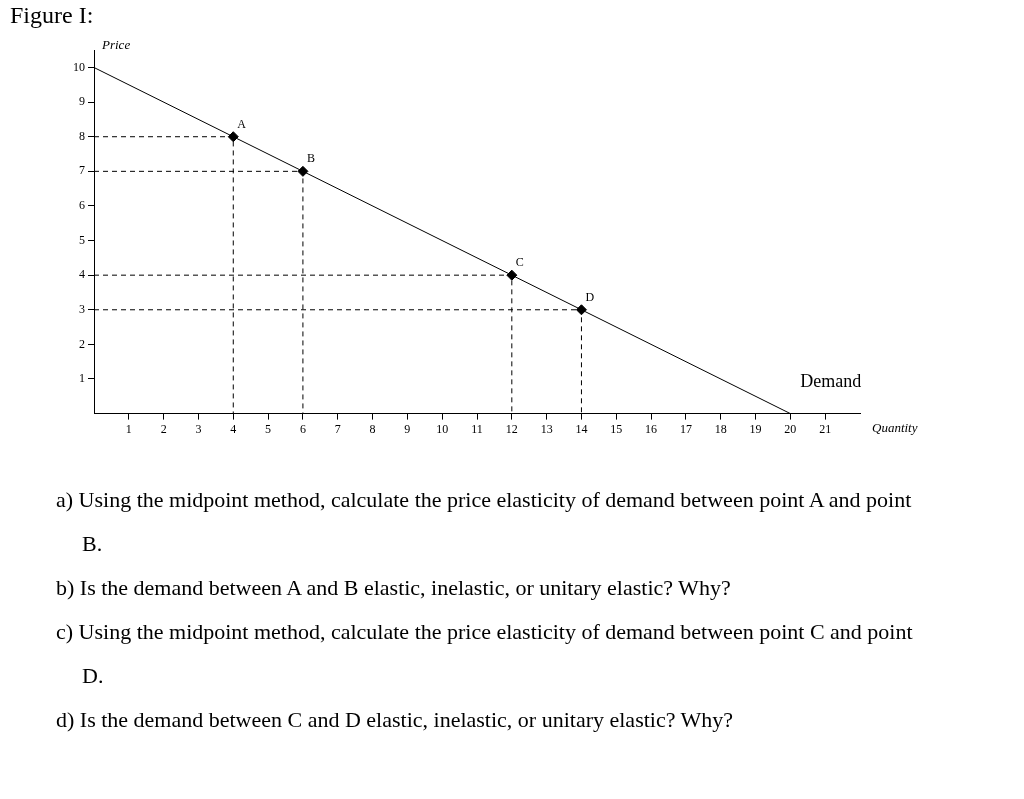  I want to click on x-tick-label: 12, so click(511, 428).